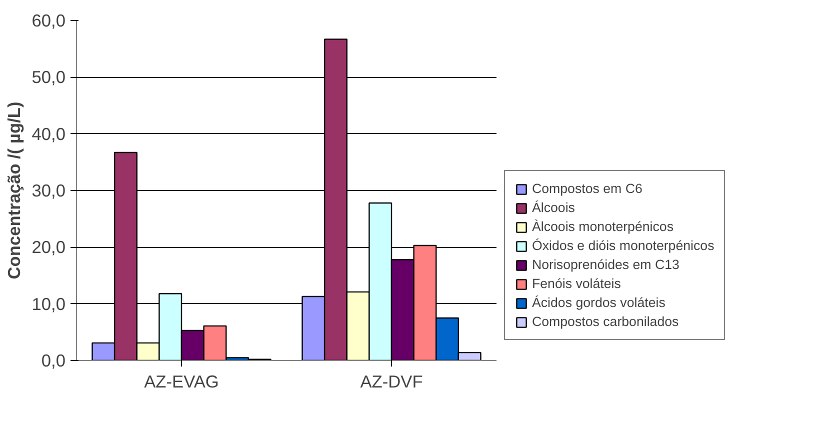 The height and width of the screenshot is (421, 839). Describe the element at coordinates (553, 207) in the screenshot. I see `legend-label: Álcoois` at that location.